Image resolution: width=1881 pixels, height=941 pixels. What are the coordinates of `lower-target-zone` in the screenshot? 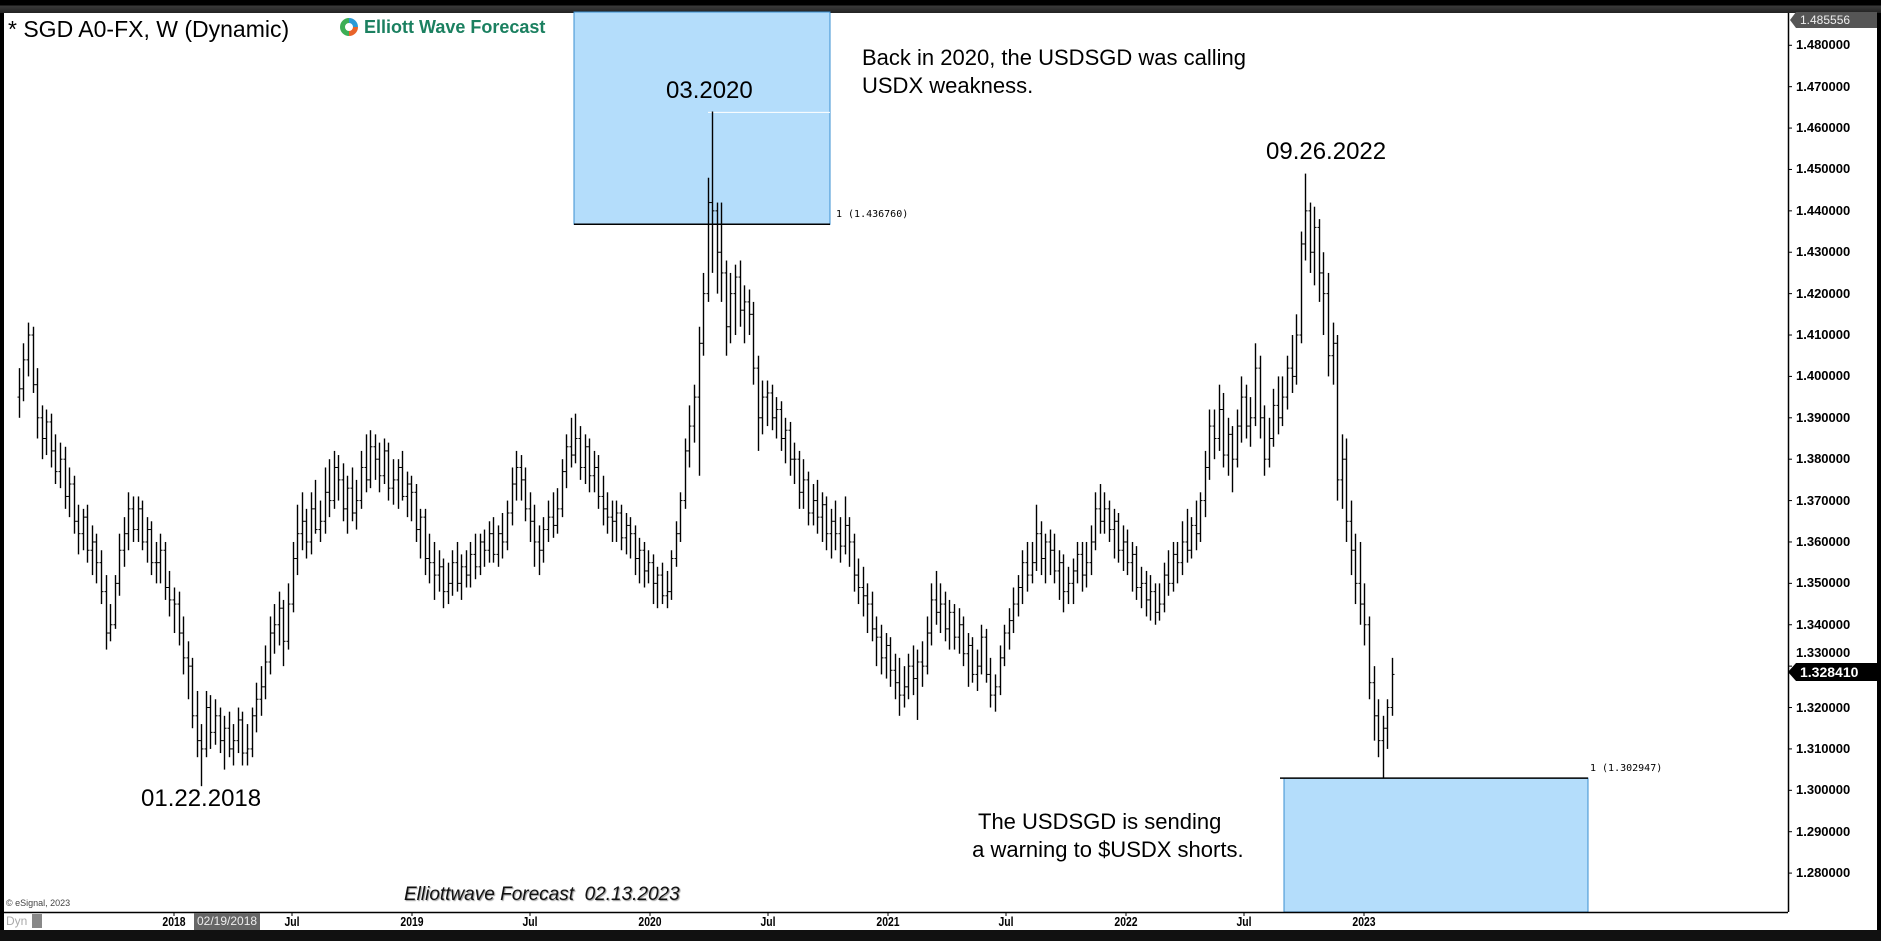 It's located at (1436, 845).